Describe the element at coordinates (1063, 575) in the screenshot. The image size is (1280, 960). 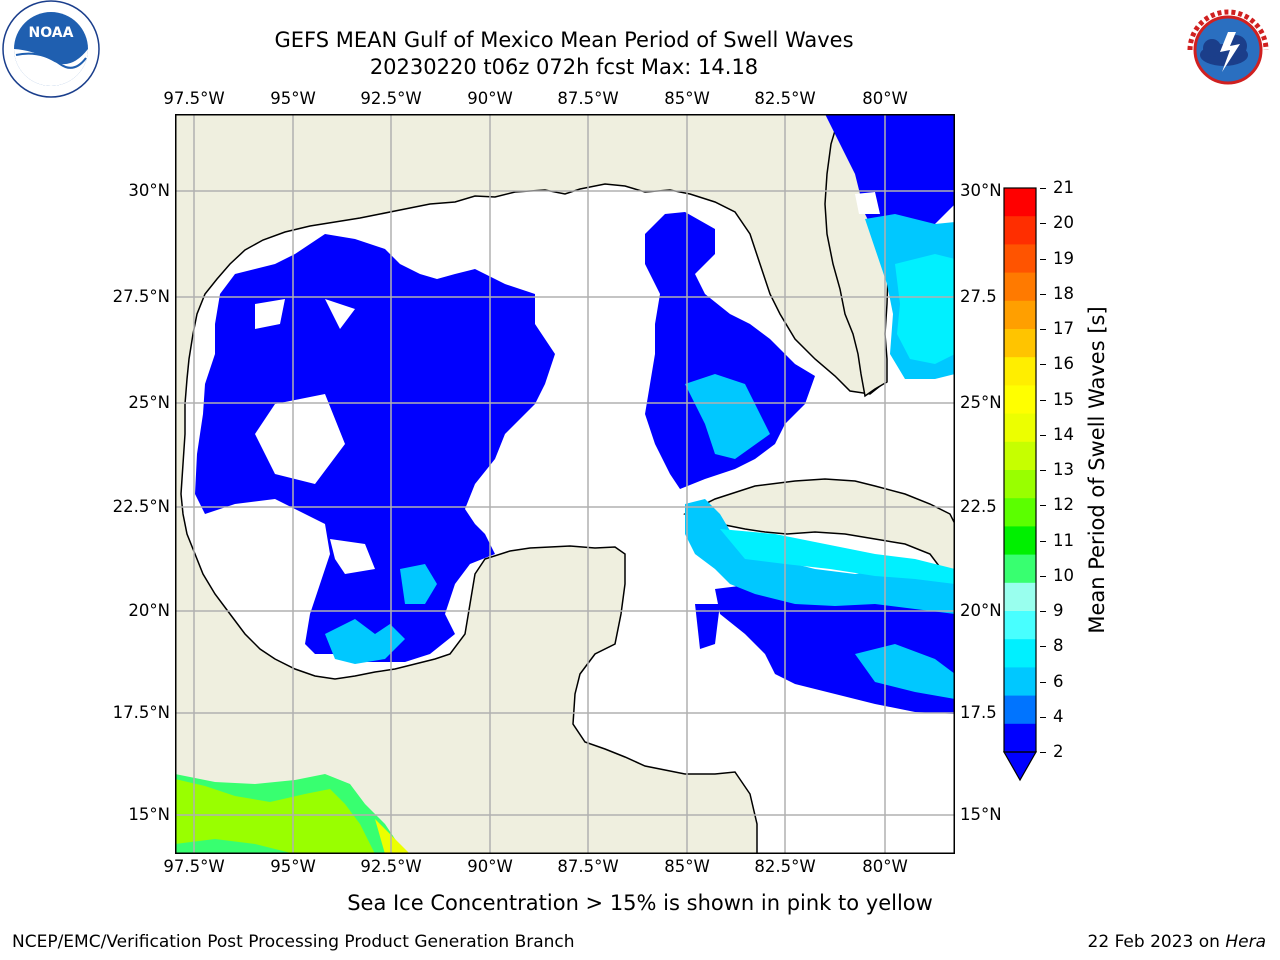
I see `colorbar-tick: 10` at that location.